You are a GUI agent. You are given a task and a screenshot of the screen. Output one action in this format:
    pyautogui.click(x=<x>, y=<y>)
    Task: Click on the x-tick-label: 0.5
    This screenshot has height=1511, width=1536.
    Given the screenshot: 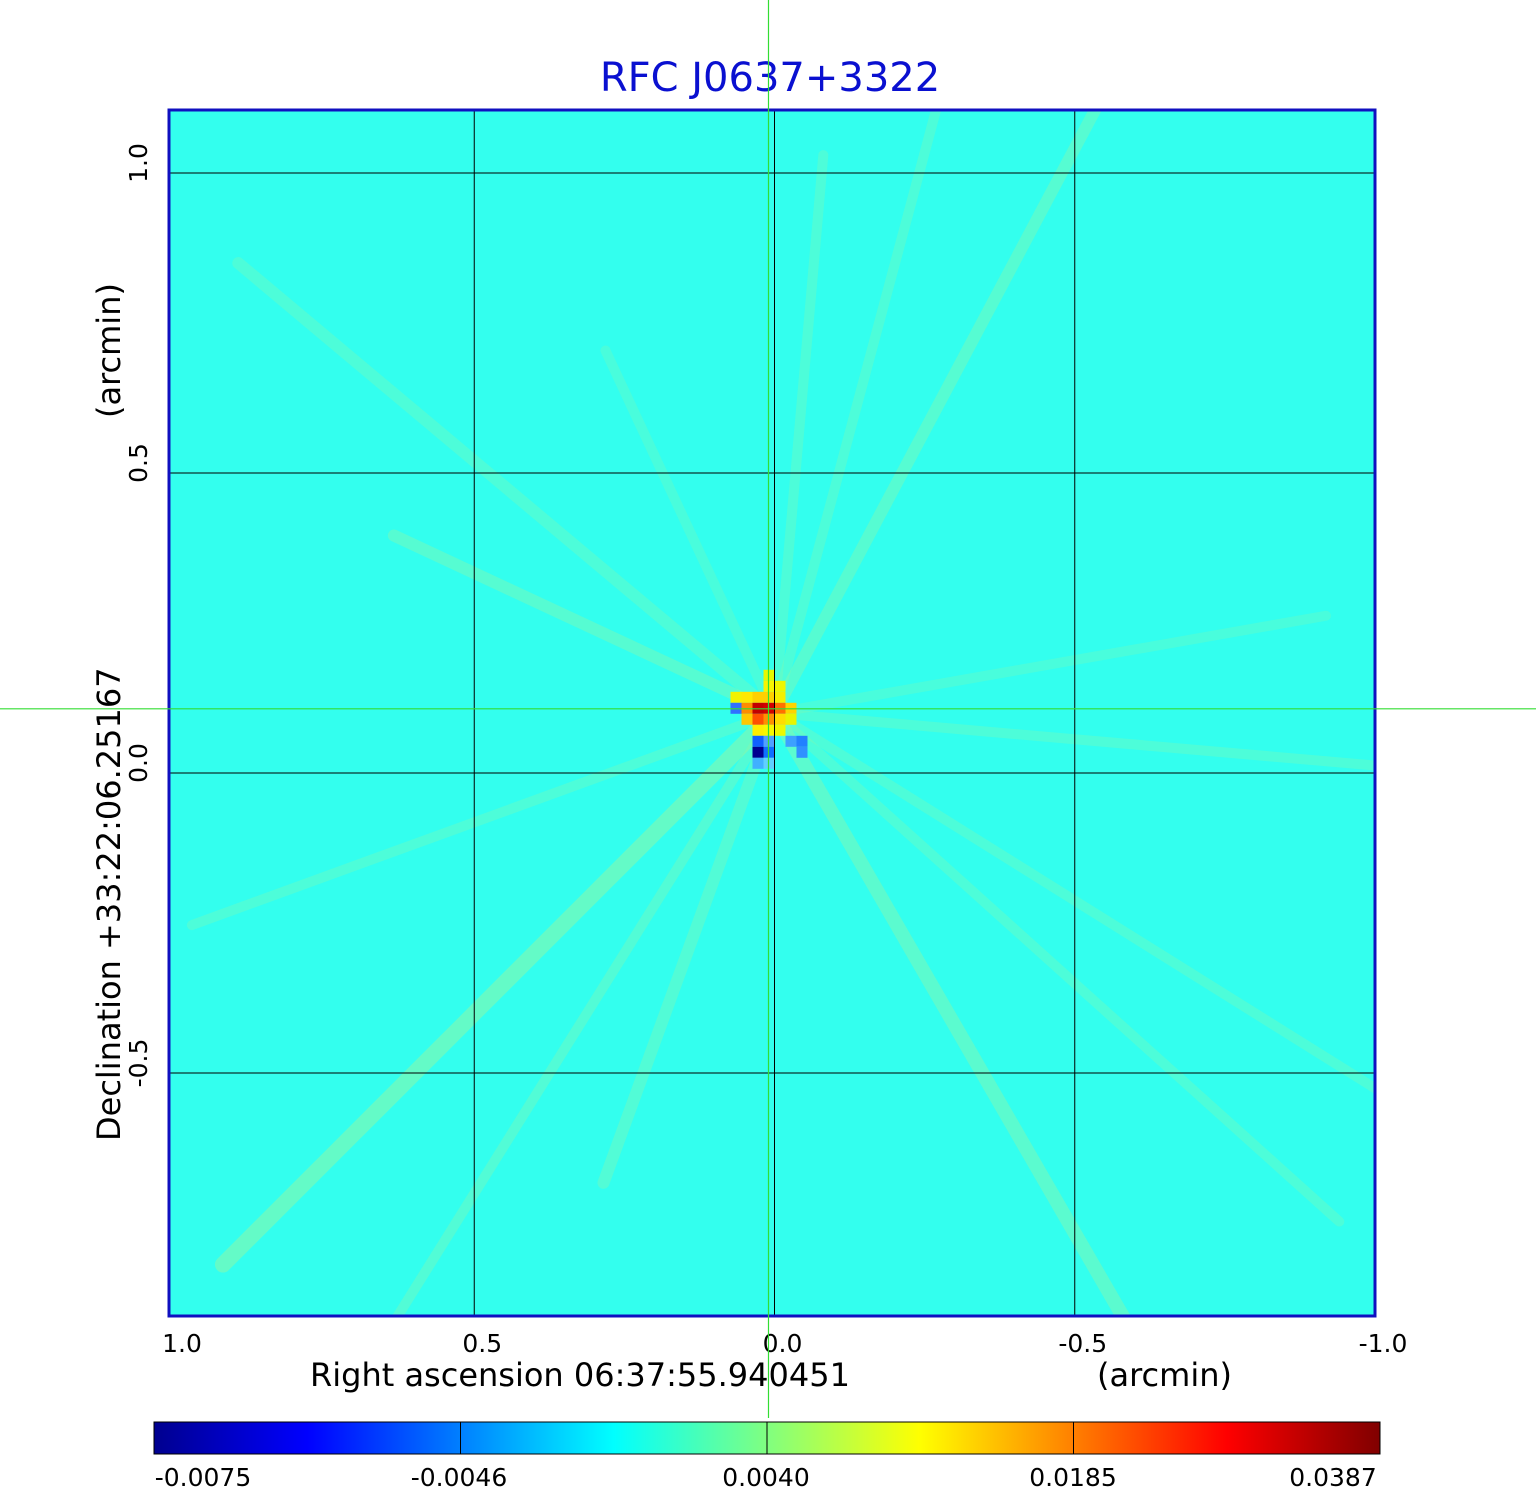 What is the action you would take?
    pyautogui.click(x=482, y=1343)
    